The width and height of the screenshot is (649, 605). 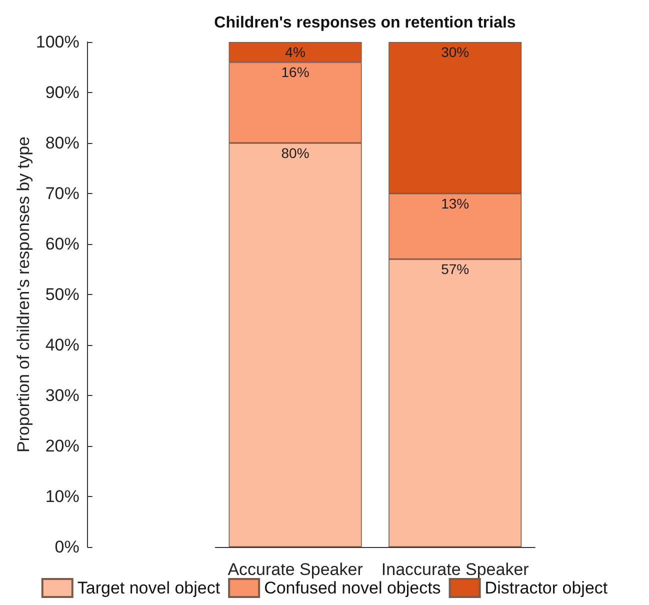 I want to click on y-tick-label: 10%, so click(x=62, y=496).